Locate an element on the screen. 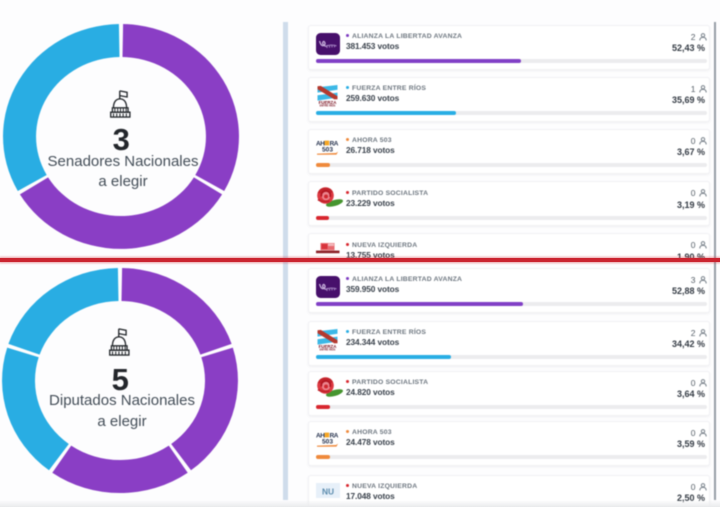 Image resolution: width=720 pixels, height=507 pixels. svg-text: NU is located at coordinates (328, 491).